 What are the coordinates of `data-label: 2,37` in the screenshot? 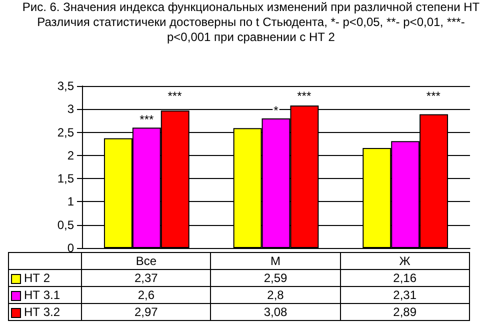 It's located at (146, 278).